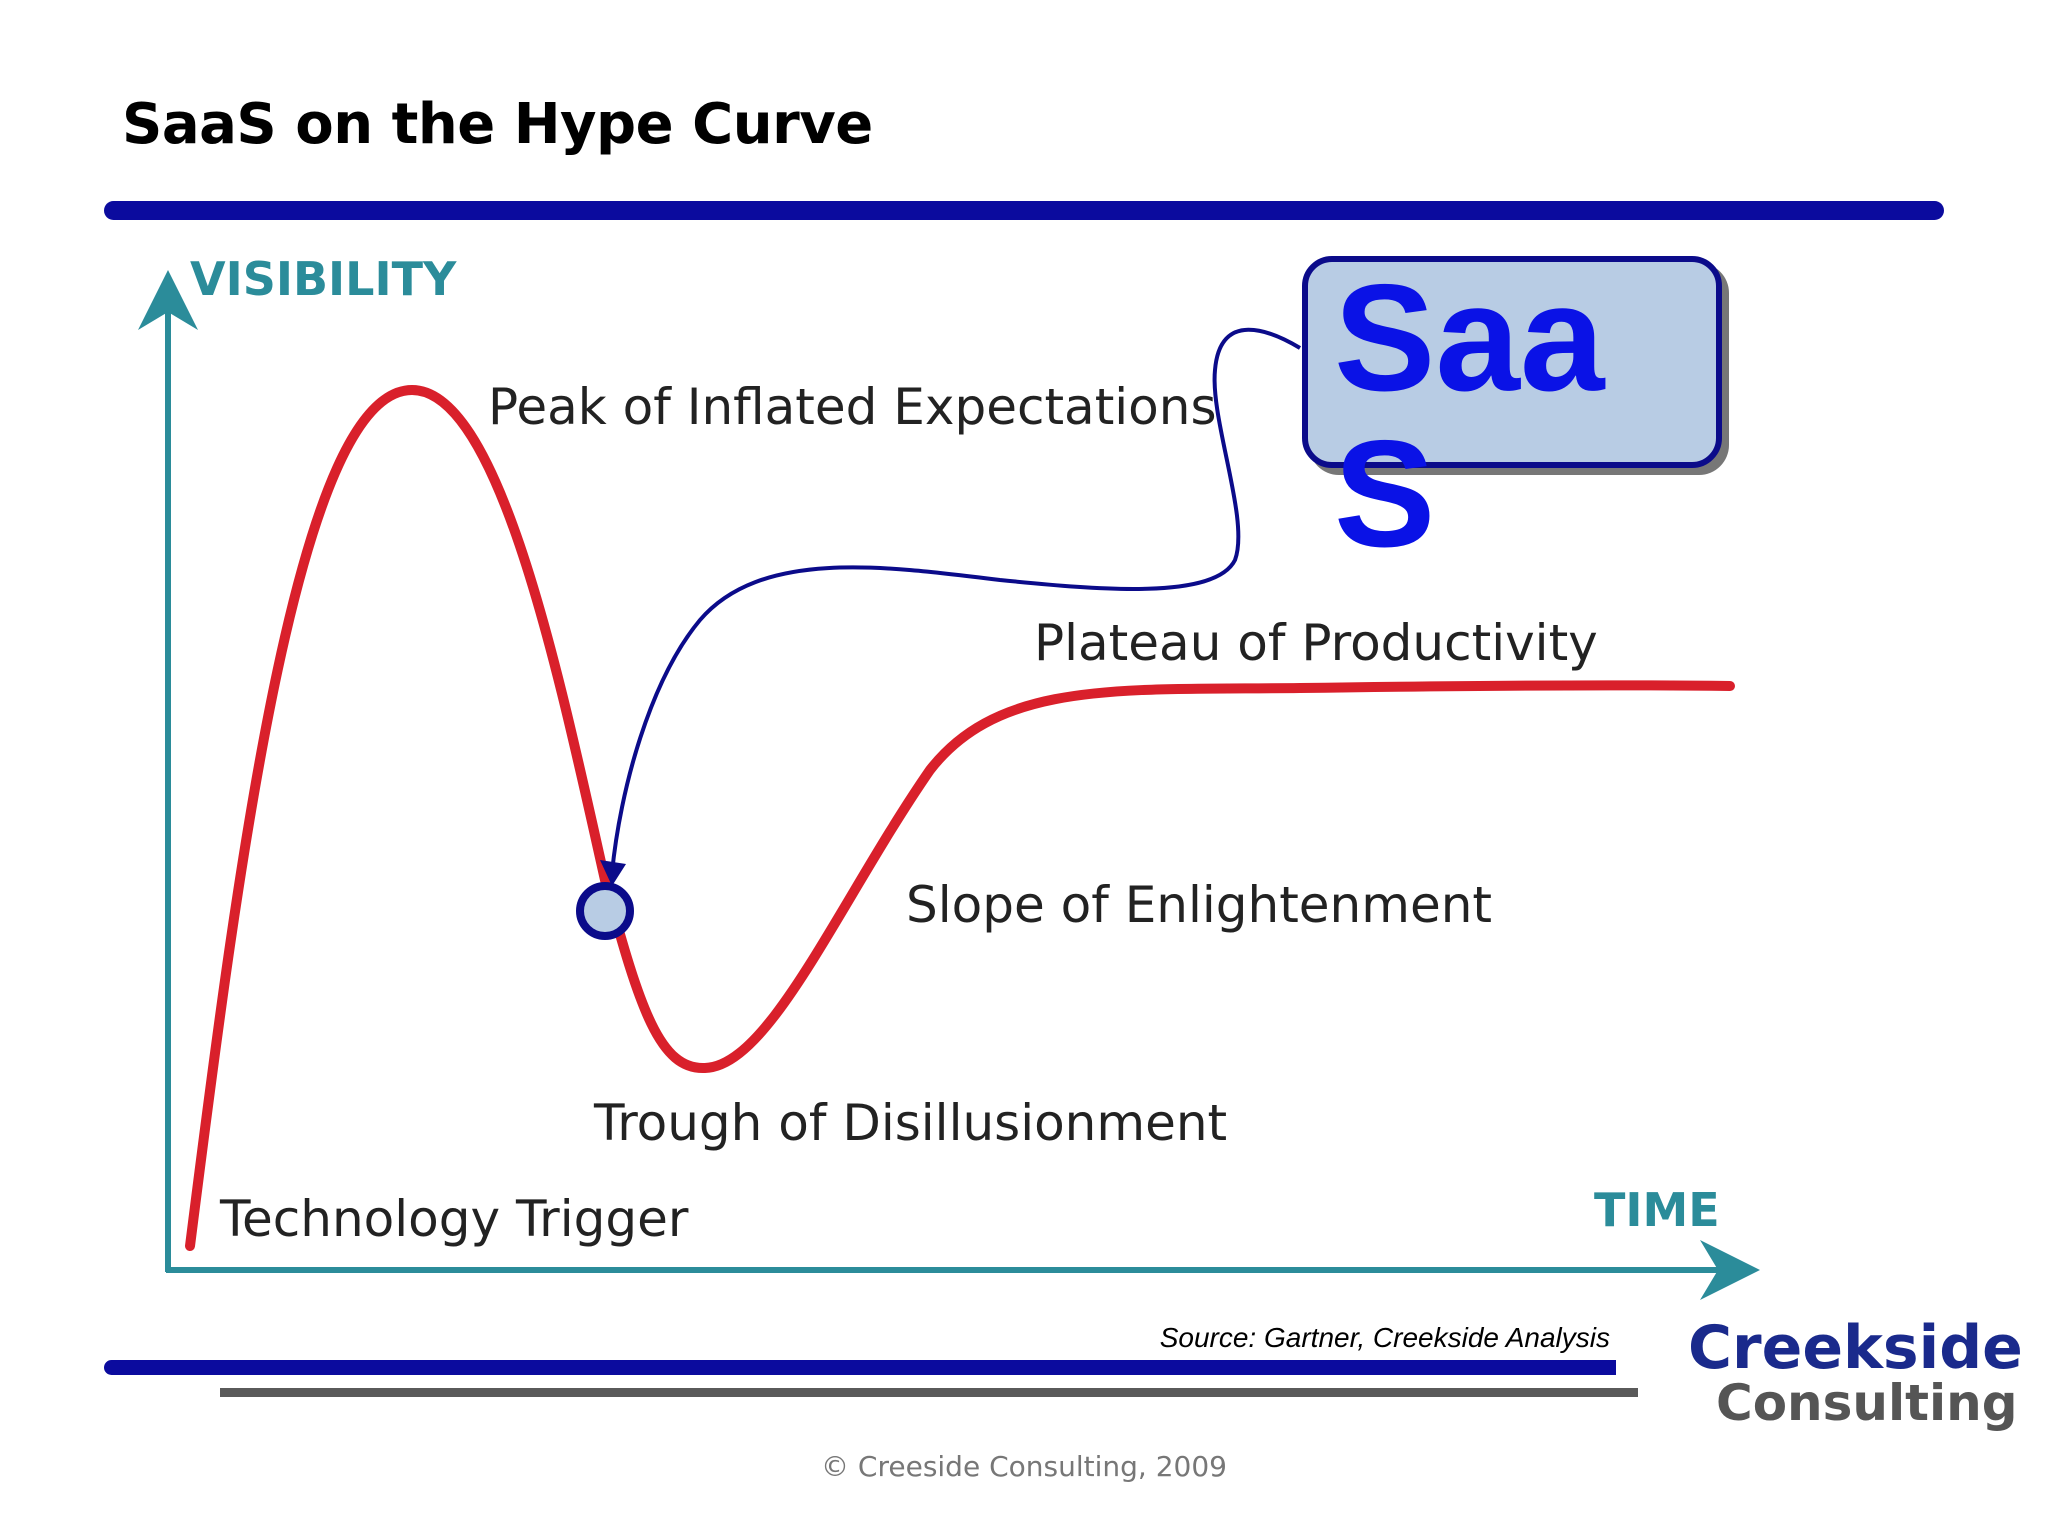 The image size is (2048, 1536). I want to click on bottom-divider-blue, so click(860, 1367).